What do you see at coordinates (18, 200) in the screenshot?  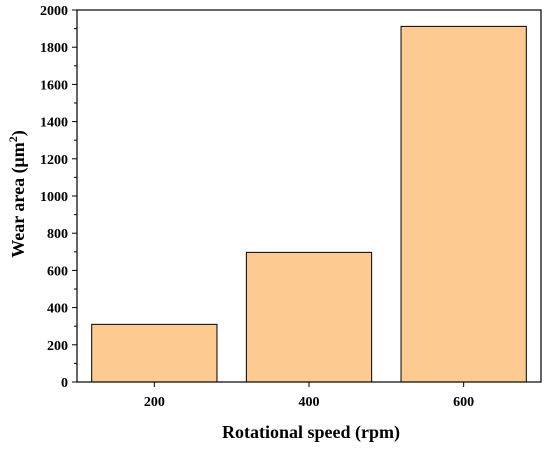 I see `y-axis-title-main: Wear area (μm` at bounding box center [18, 200].